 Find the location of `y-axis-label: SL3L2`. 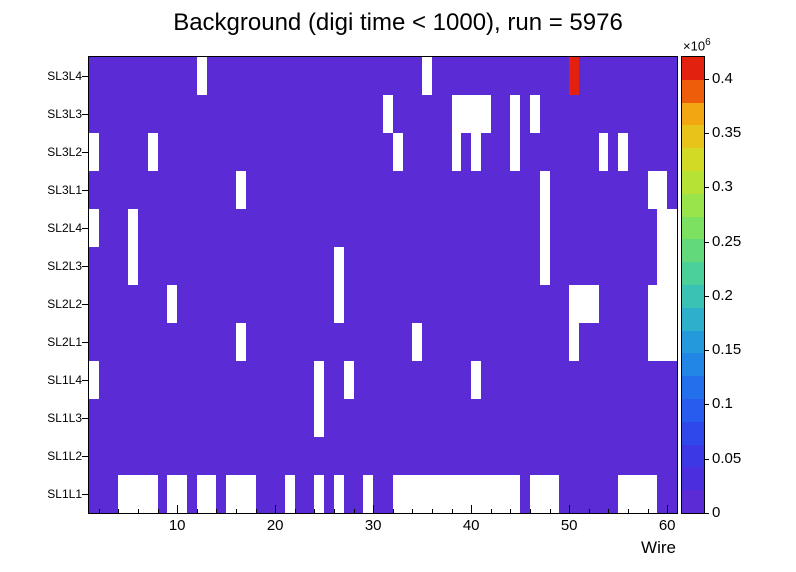

y-axis-label: SL3L2 is located at coordinates (64, 152).